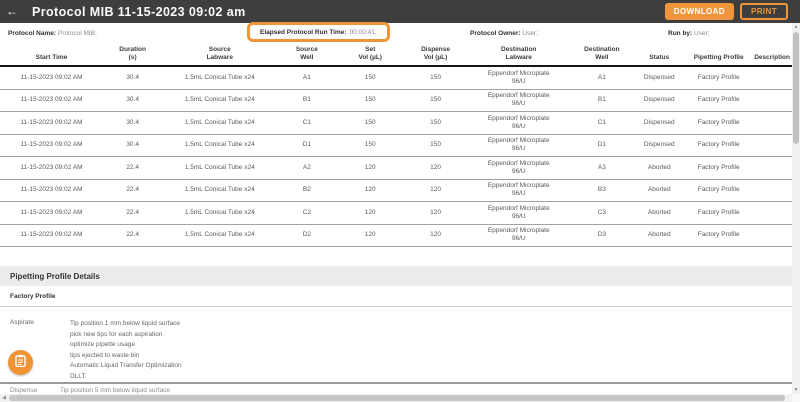  I want to click on protocol-owner-label: Protocol Owner:, so click(495, 33).